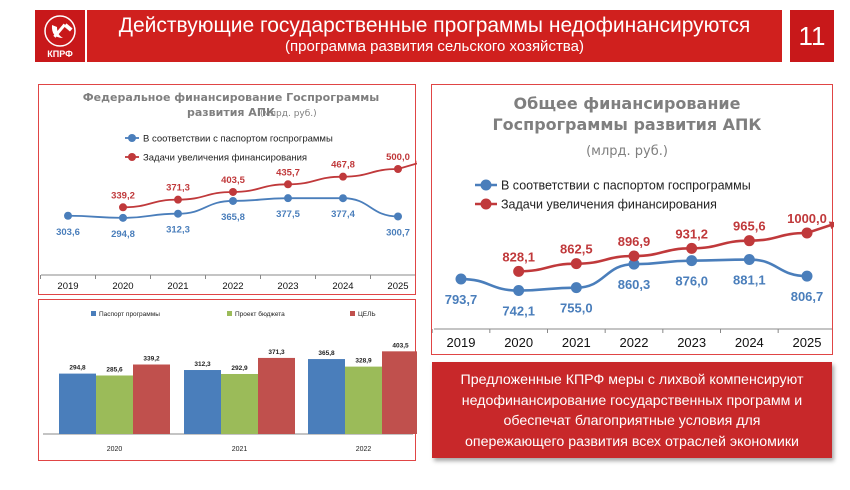 Image resolution: width=850 pixels, height=490 pixels. What do you see at coordinates (518, 311) in the screenshot?
I see `data-label: 742,1` at bounding box center [518, 311].